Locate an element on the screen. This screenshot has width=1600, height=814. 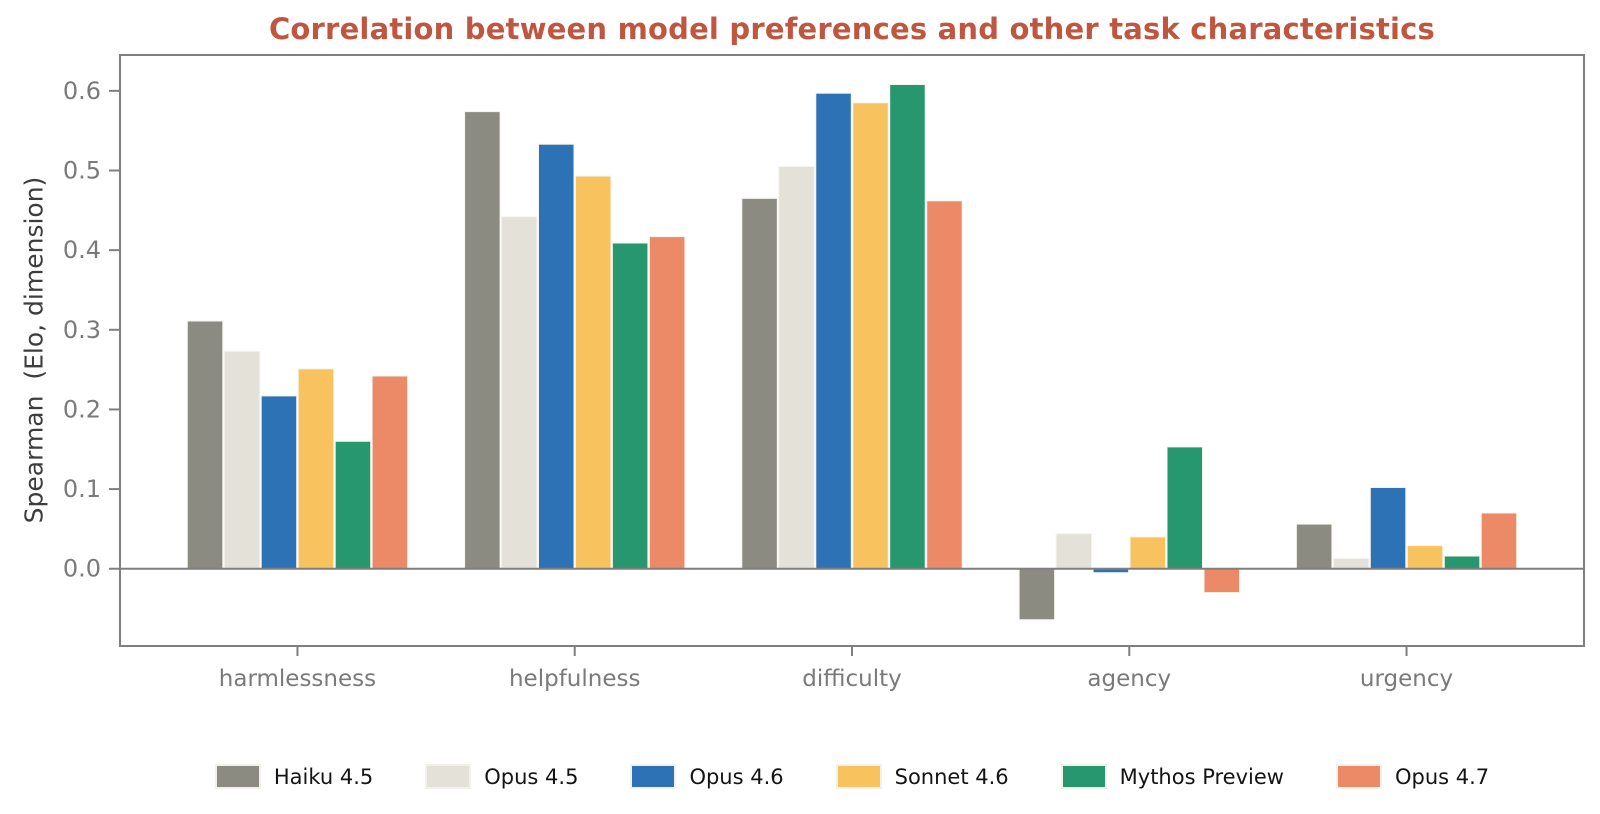
legend-item-opus-4-5: Opus 4.5 is located at coordinates (501, 776).